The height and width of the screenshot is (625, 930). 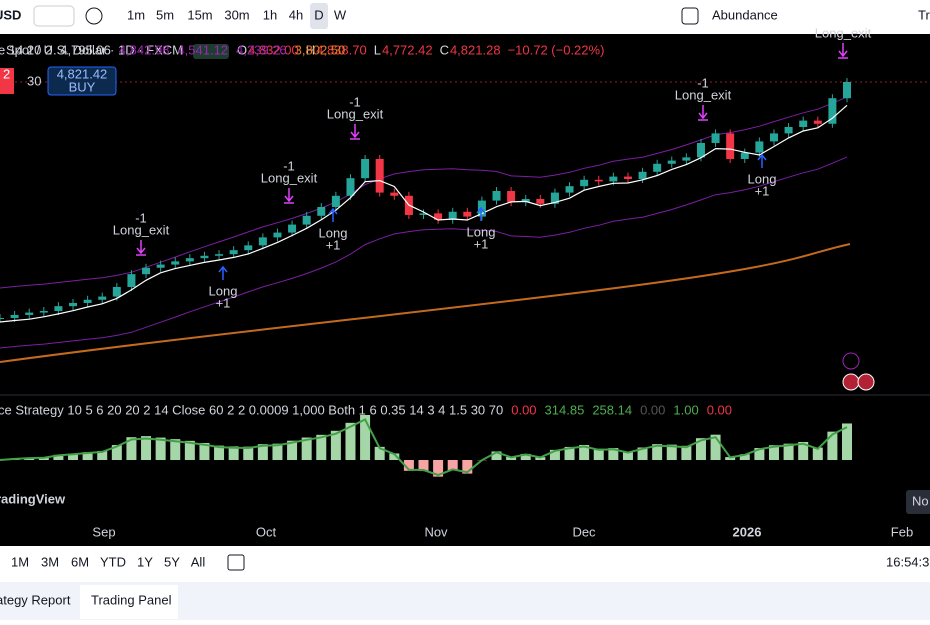 I want to click on range: All, so click(x=198, y=561).